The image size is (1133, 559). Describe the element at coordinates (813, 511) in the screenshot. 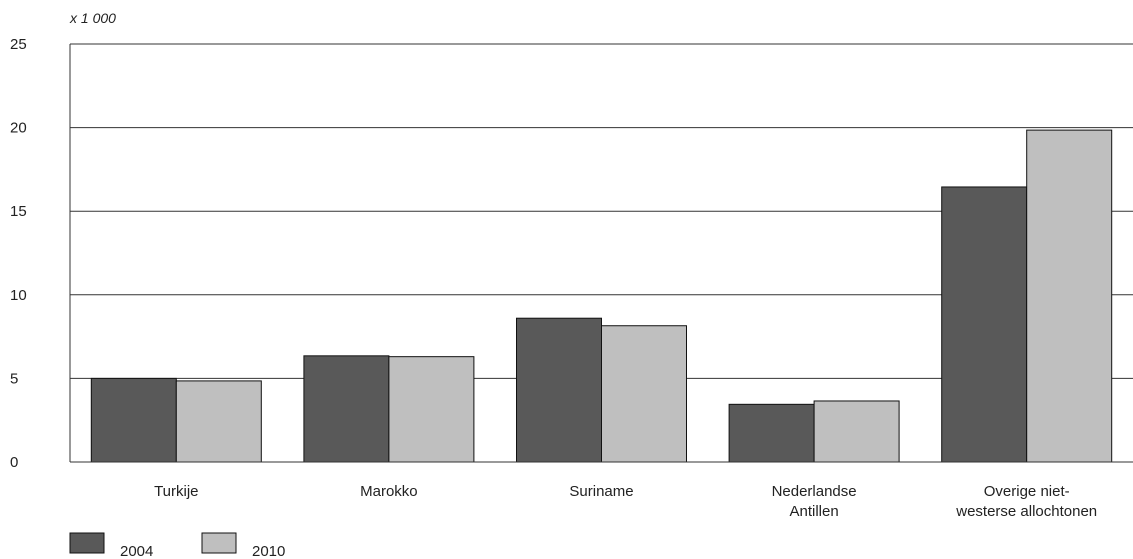

I see `x-category-label: Antillen` at that location.